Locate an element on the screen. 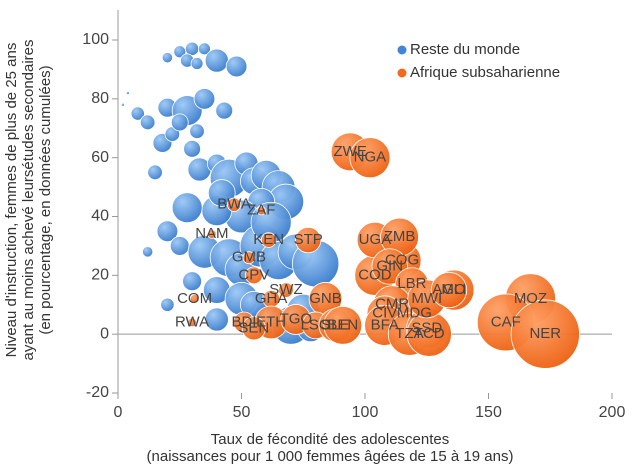 This screenshot has height=471, width=643. point-label: ZWE is located at coordinates (350, 151).